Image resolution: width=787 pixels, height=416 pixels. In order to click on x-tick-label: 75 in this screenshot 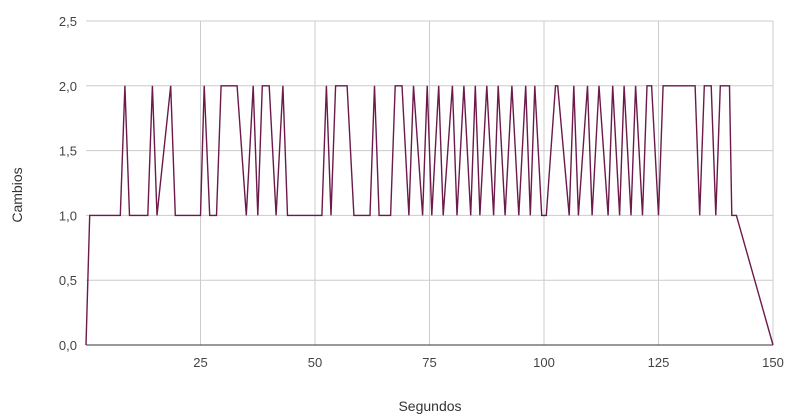, I will do `click(429, 362)`.